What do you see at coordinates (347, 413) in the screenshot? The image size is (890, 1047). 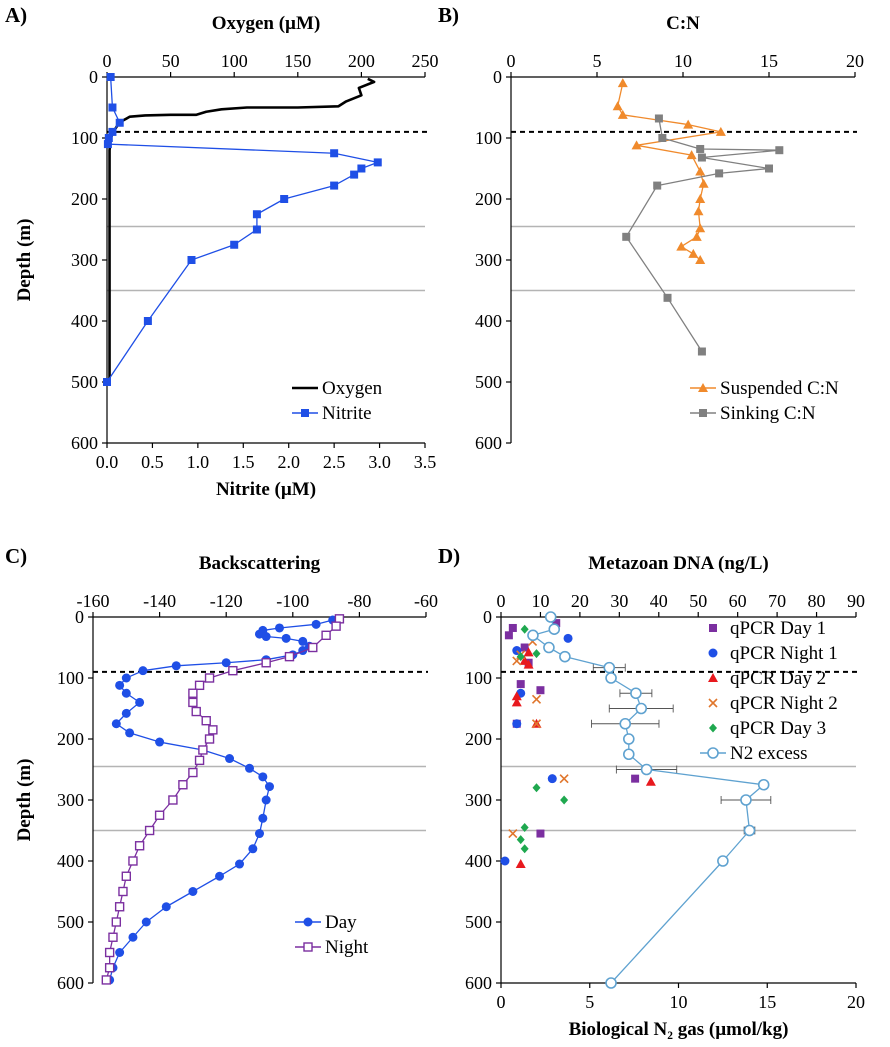 I see `panel-a-legend-label: Nitrite` at bounding box center [347, 413].